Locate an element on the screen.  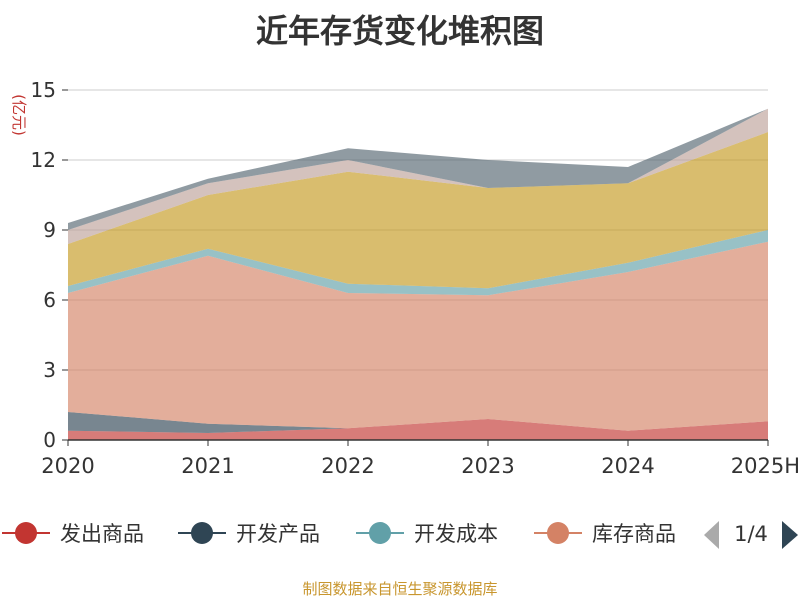
legend-pager: 1/4 is located at coordinates (751, 535).